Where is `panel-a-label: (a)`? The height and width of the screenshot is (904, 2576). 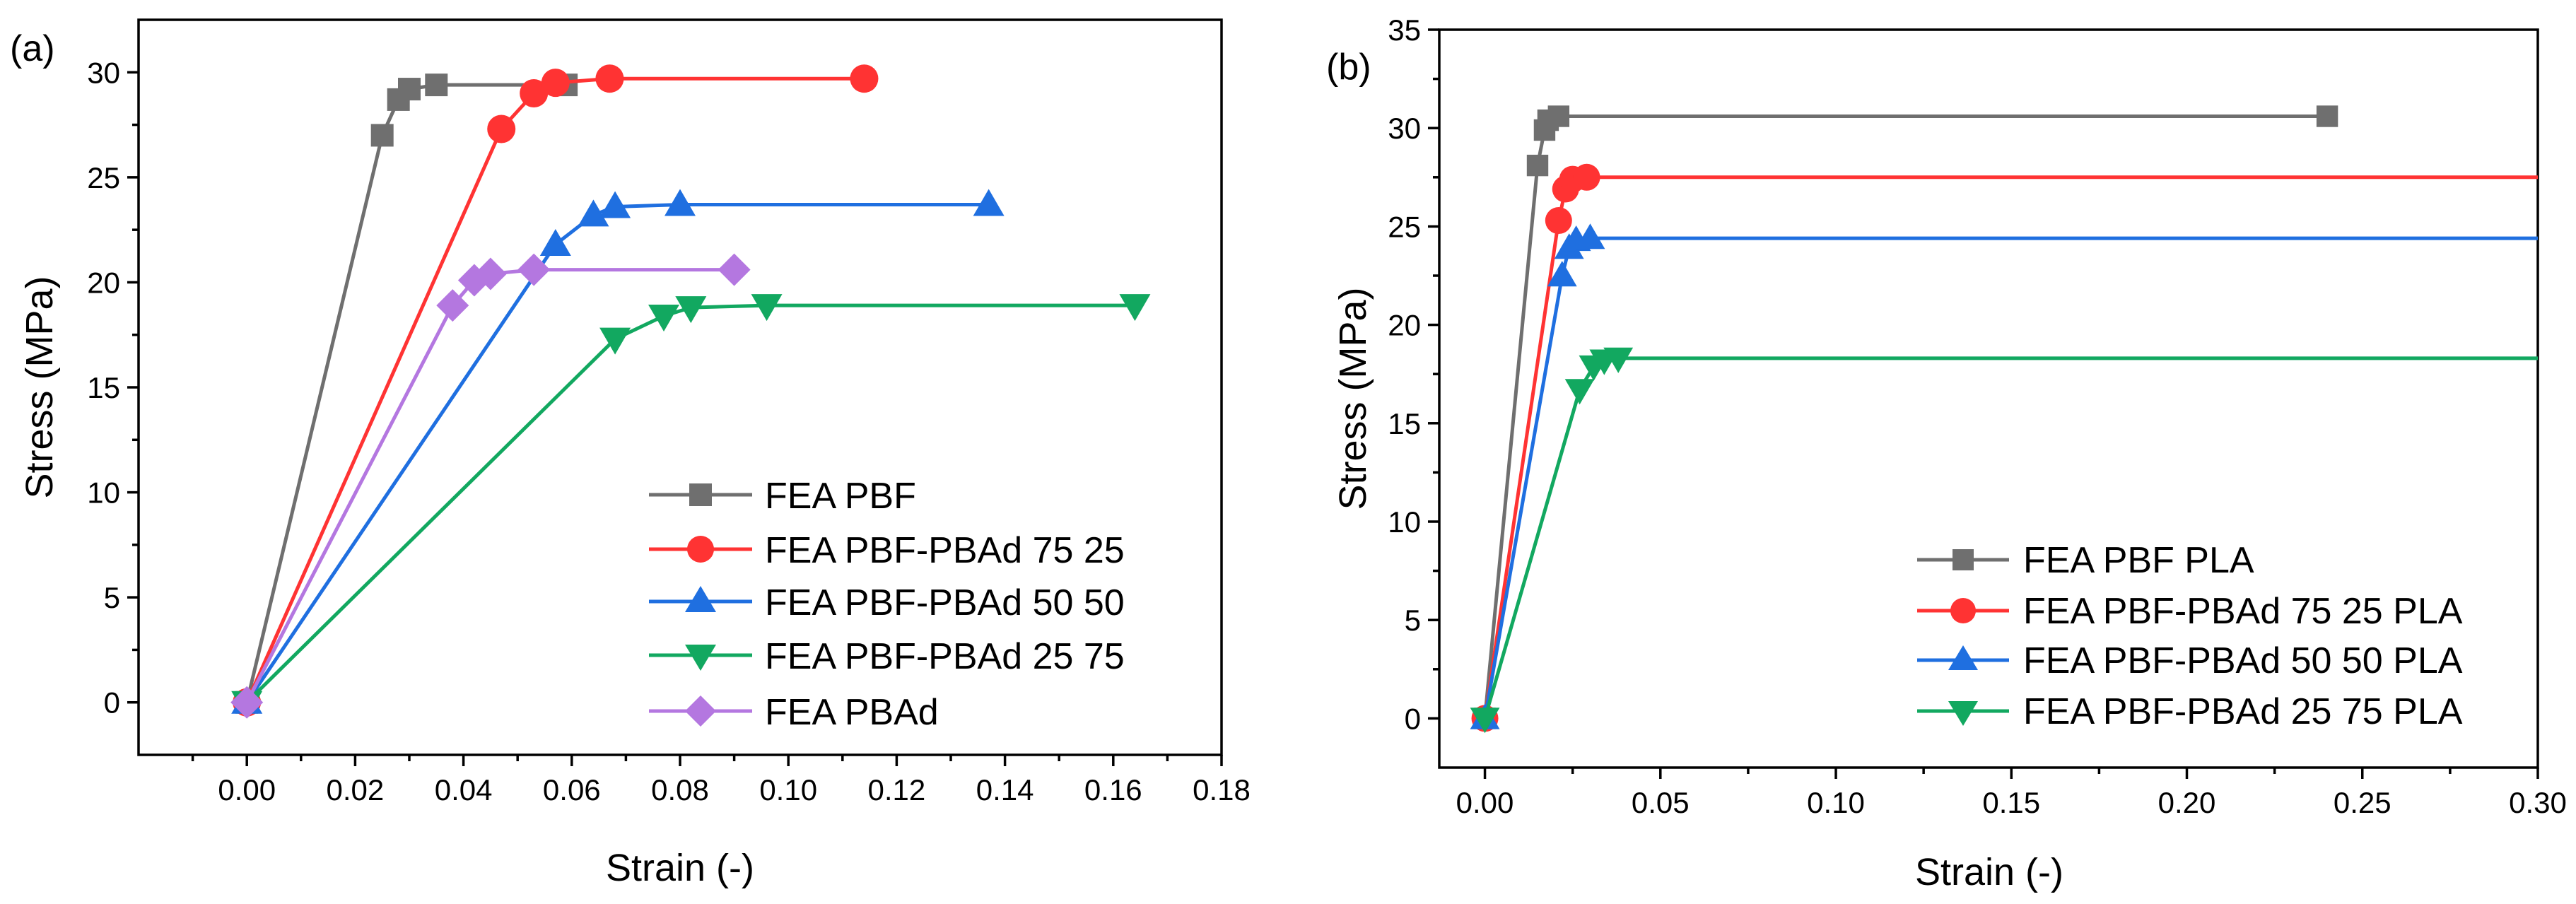
panel-a-label: (a) is located at coordinates (32, 48).